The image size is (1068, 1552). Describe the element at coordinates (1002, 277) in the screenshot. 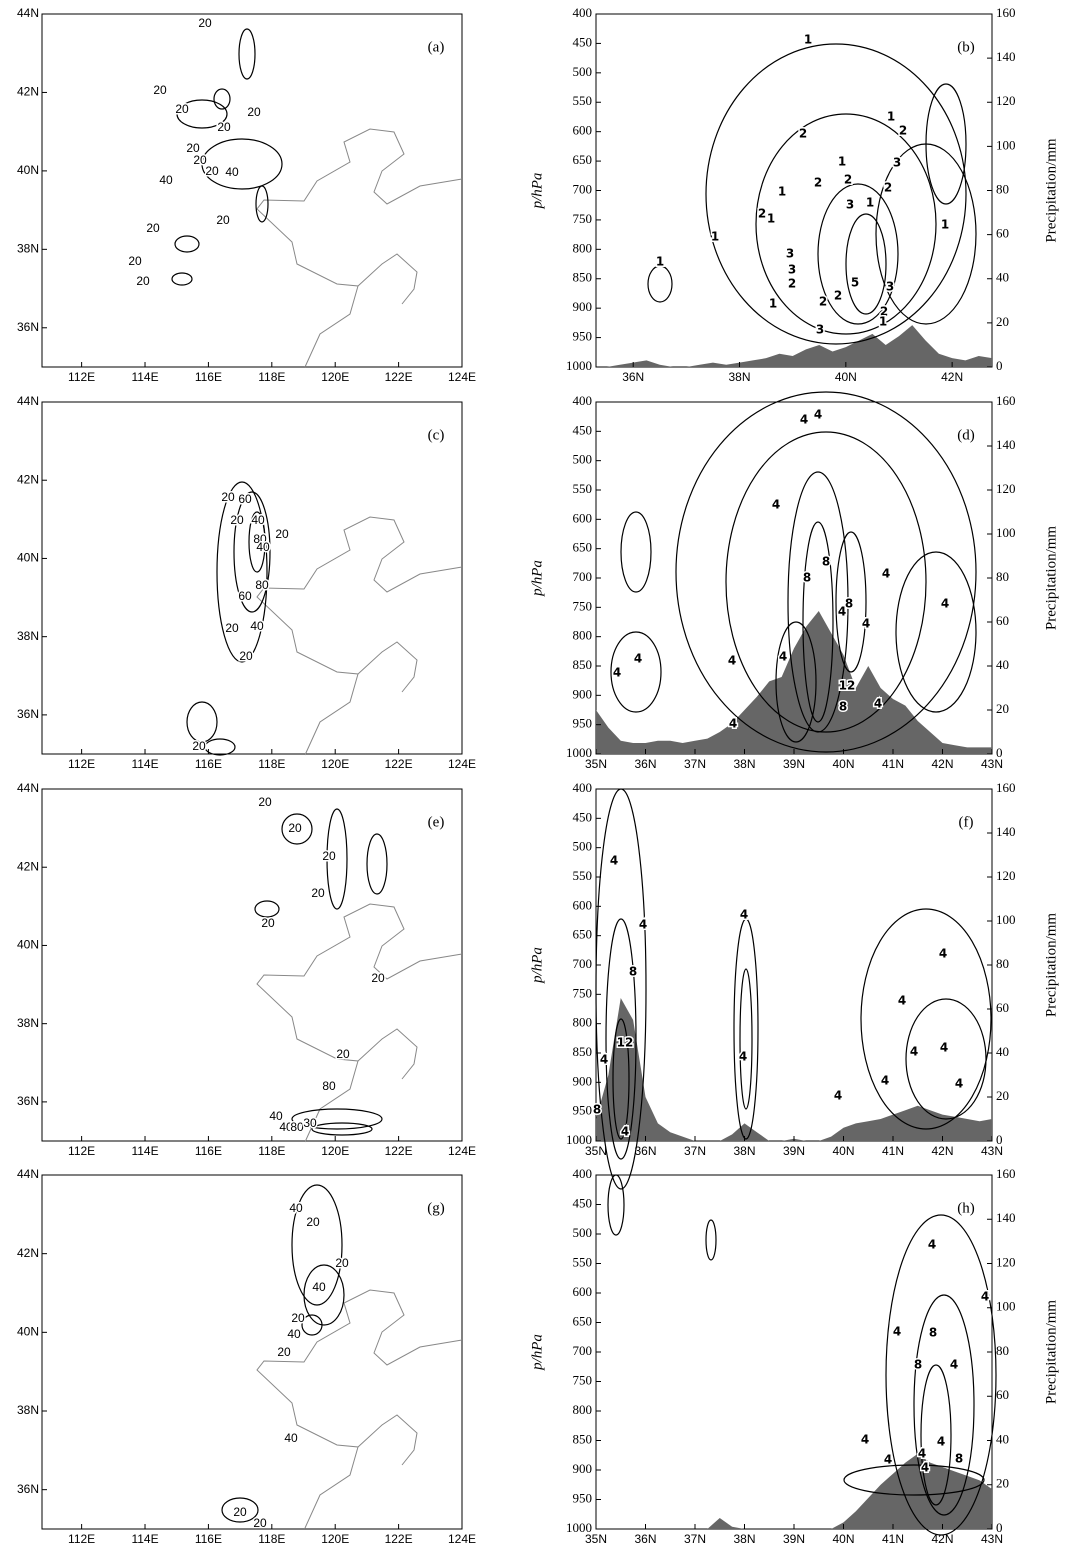

I see `y2-tick-label: 40` at that location.